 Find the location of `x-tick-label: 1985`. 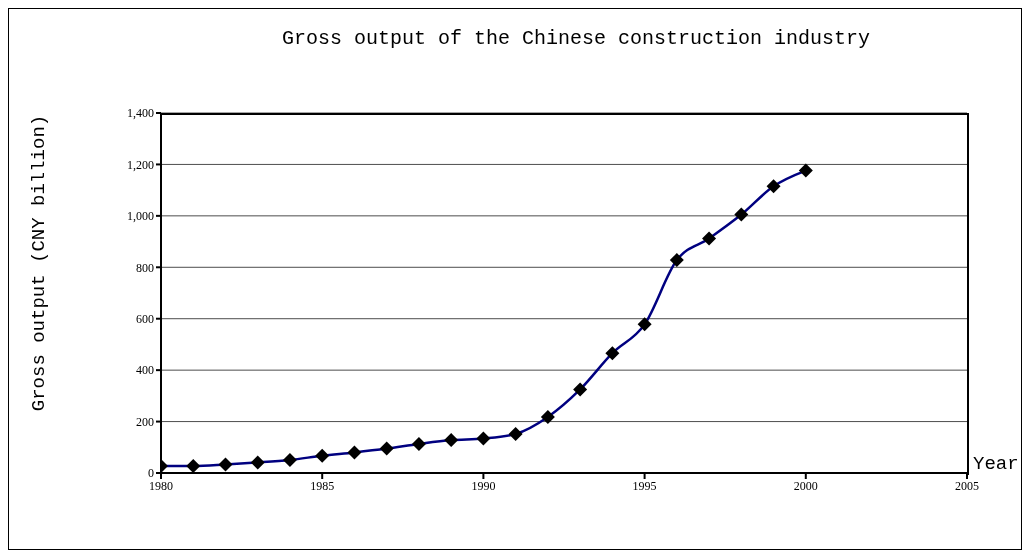

x-tick-label: 1985 is located at coordinates (322, 485).